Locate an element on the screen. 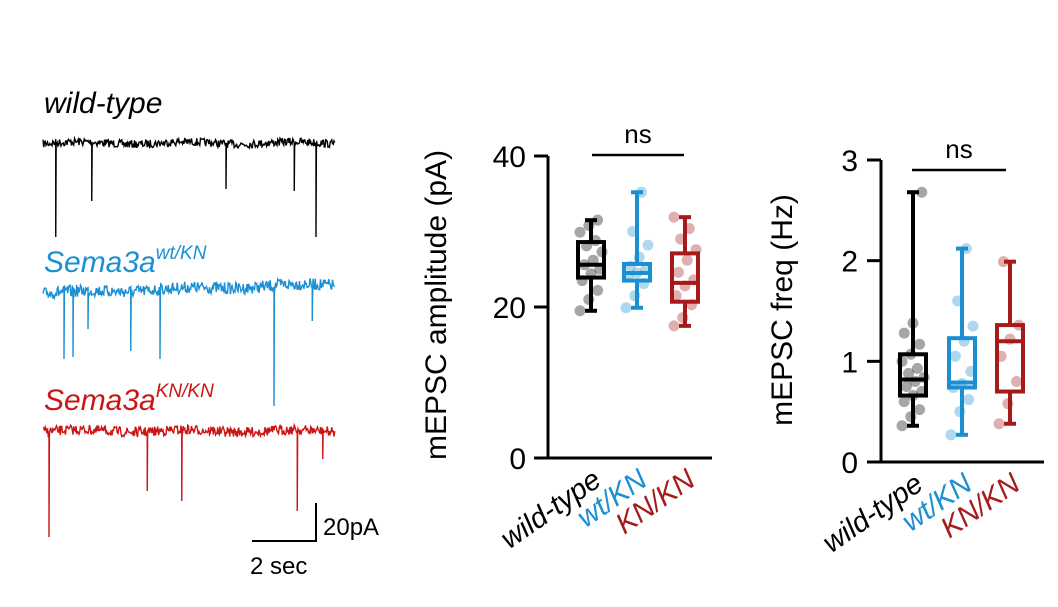 The image size is (1058, 607). y-tick-label: 2 is located at coordinates (849, 262).